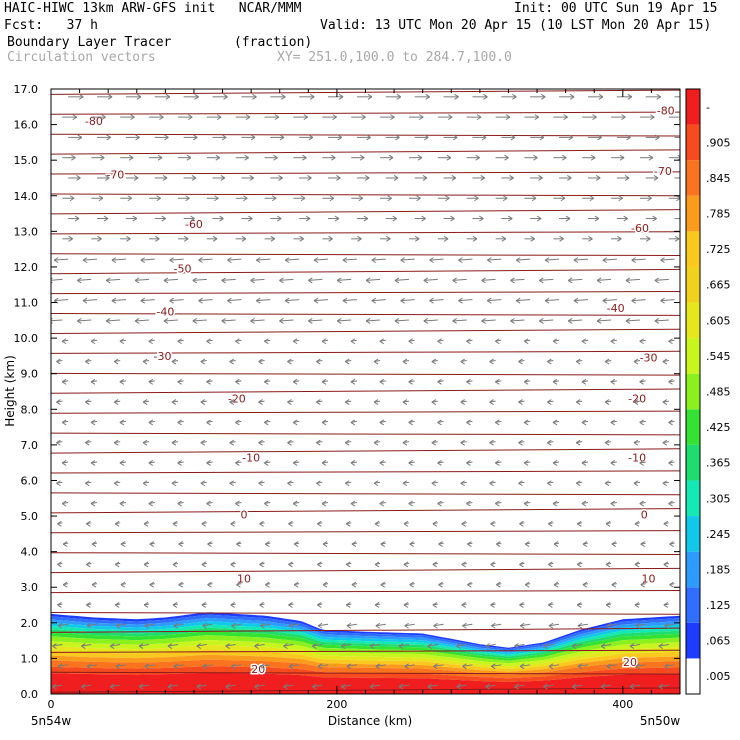 This screenshot has width=740, height=740. Describe the element at coordinates (718, 498) in the screenshot. I see `colorbar-label: .305` at that location.